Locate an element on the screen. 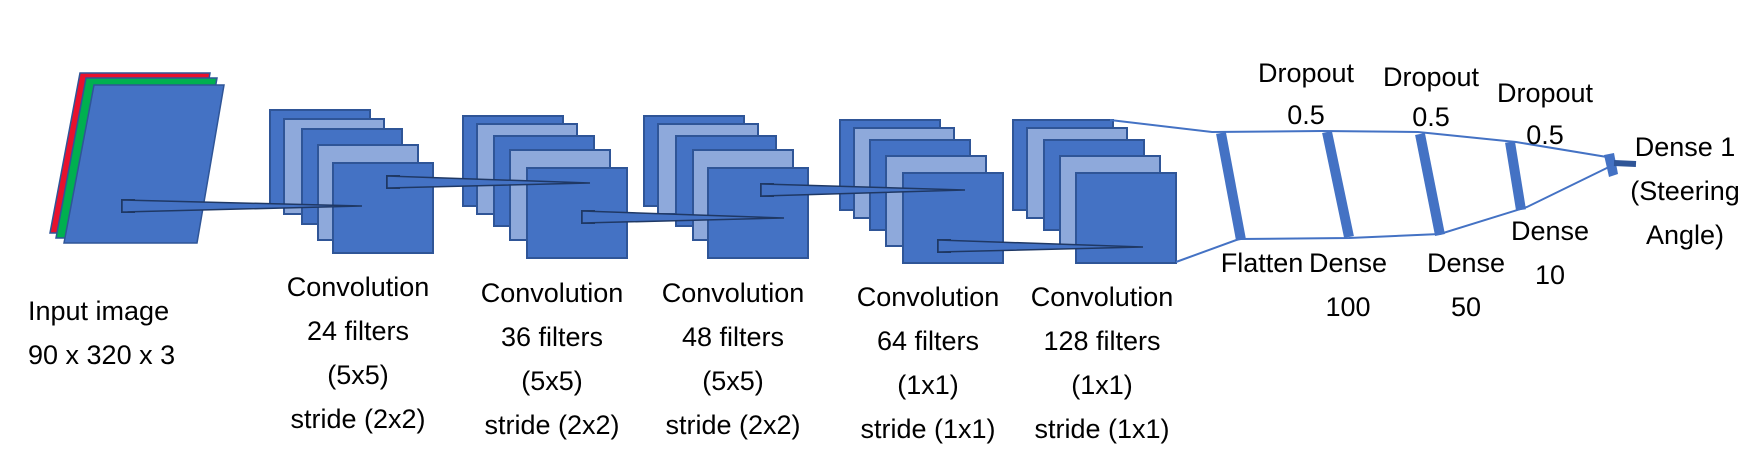  dropout-labels: Dropout 0.5 Dropout 0.5 Dropout 0.5 is located at coordinates (1426, 104).